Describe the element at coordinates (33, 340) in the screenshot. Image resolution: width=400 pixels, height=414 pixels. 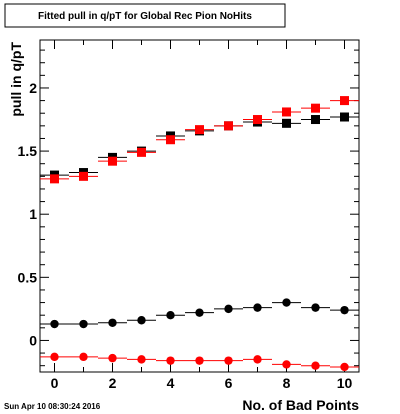
I see `y-tick-label: 0` at that location.